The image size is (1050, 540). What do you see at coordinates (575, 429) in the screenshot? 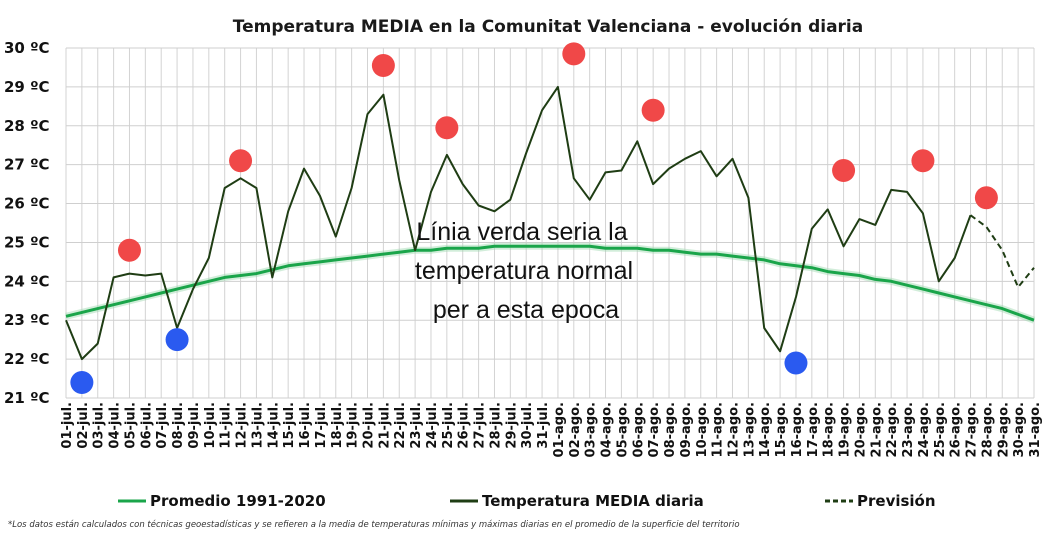
I see `x-tick-label: 02-ago.` at bounding box center [575, 429].